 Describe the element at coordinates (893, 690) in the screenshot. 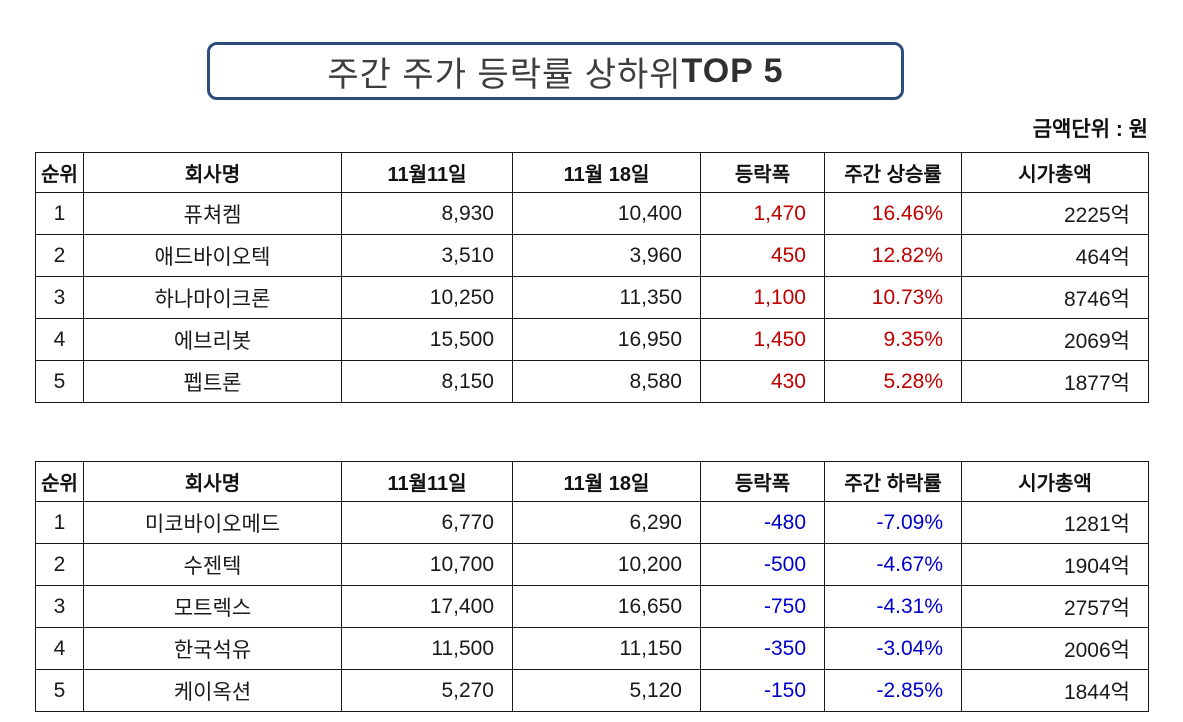

I see `rate-cell: -2.85%` at that location.